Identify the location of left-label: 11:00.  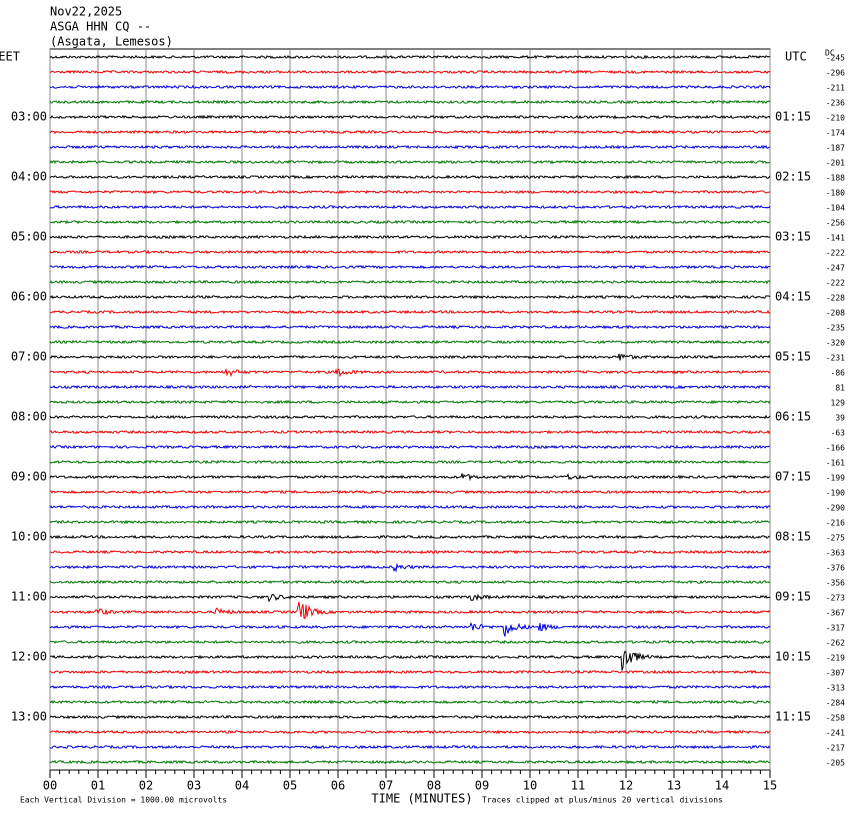
(29, 597).